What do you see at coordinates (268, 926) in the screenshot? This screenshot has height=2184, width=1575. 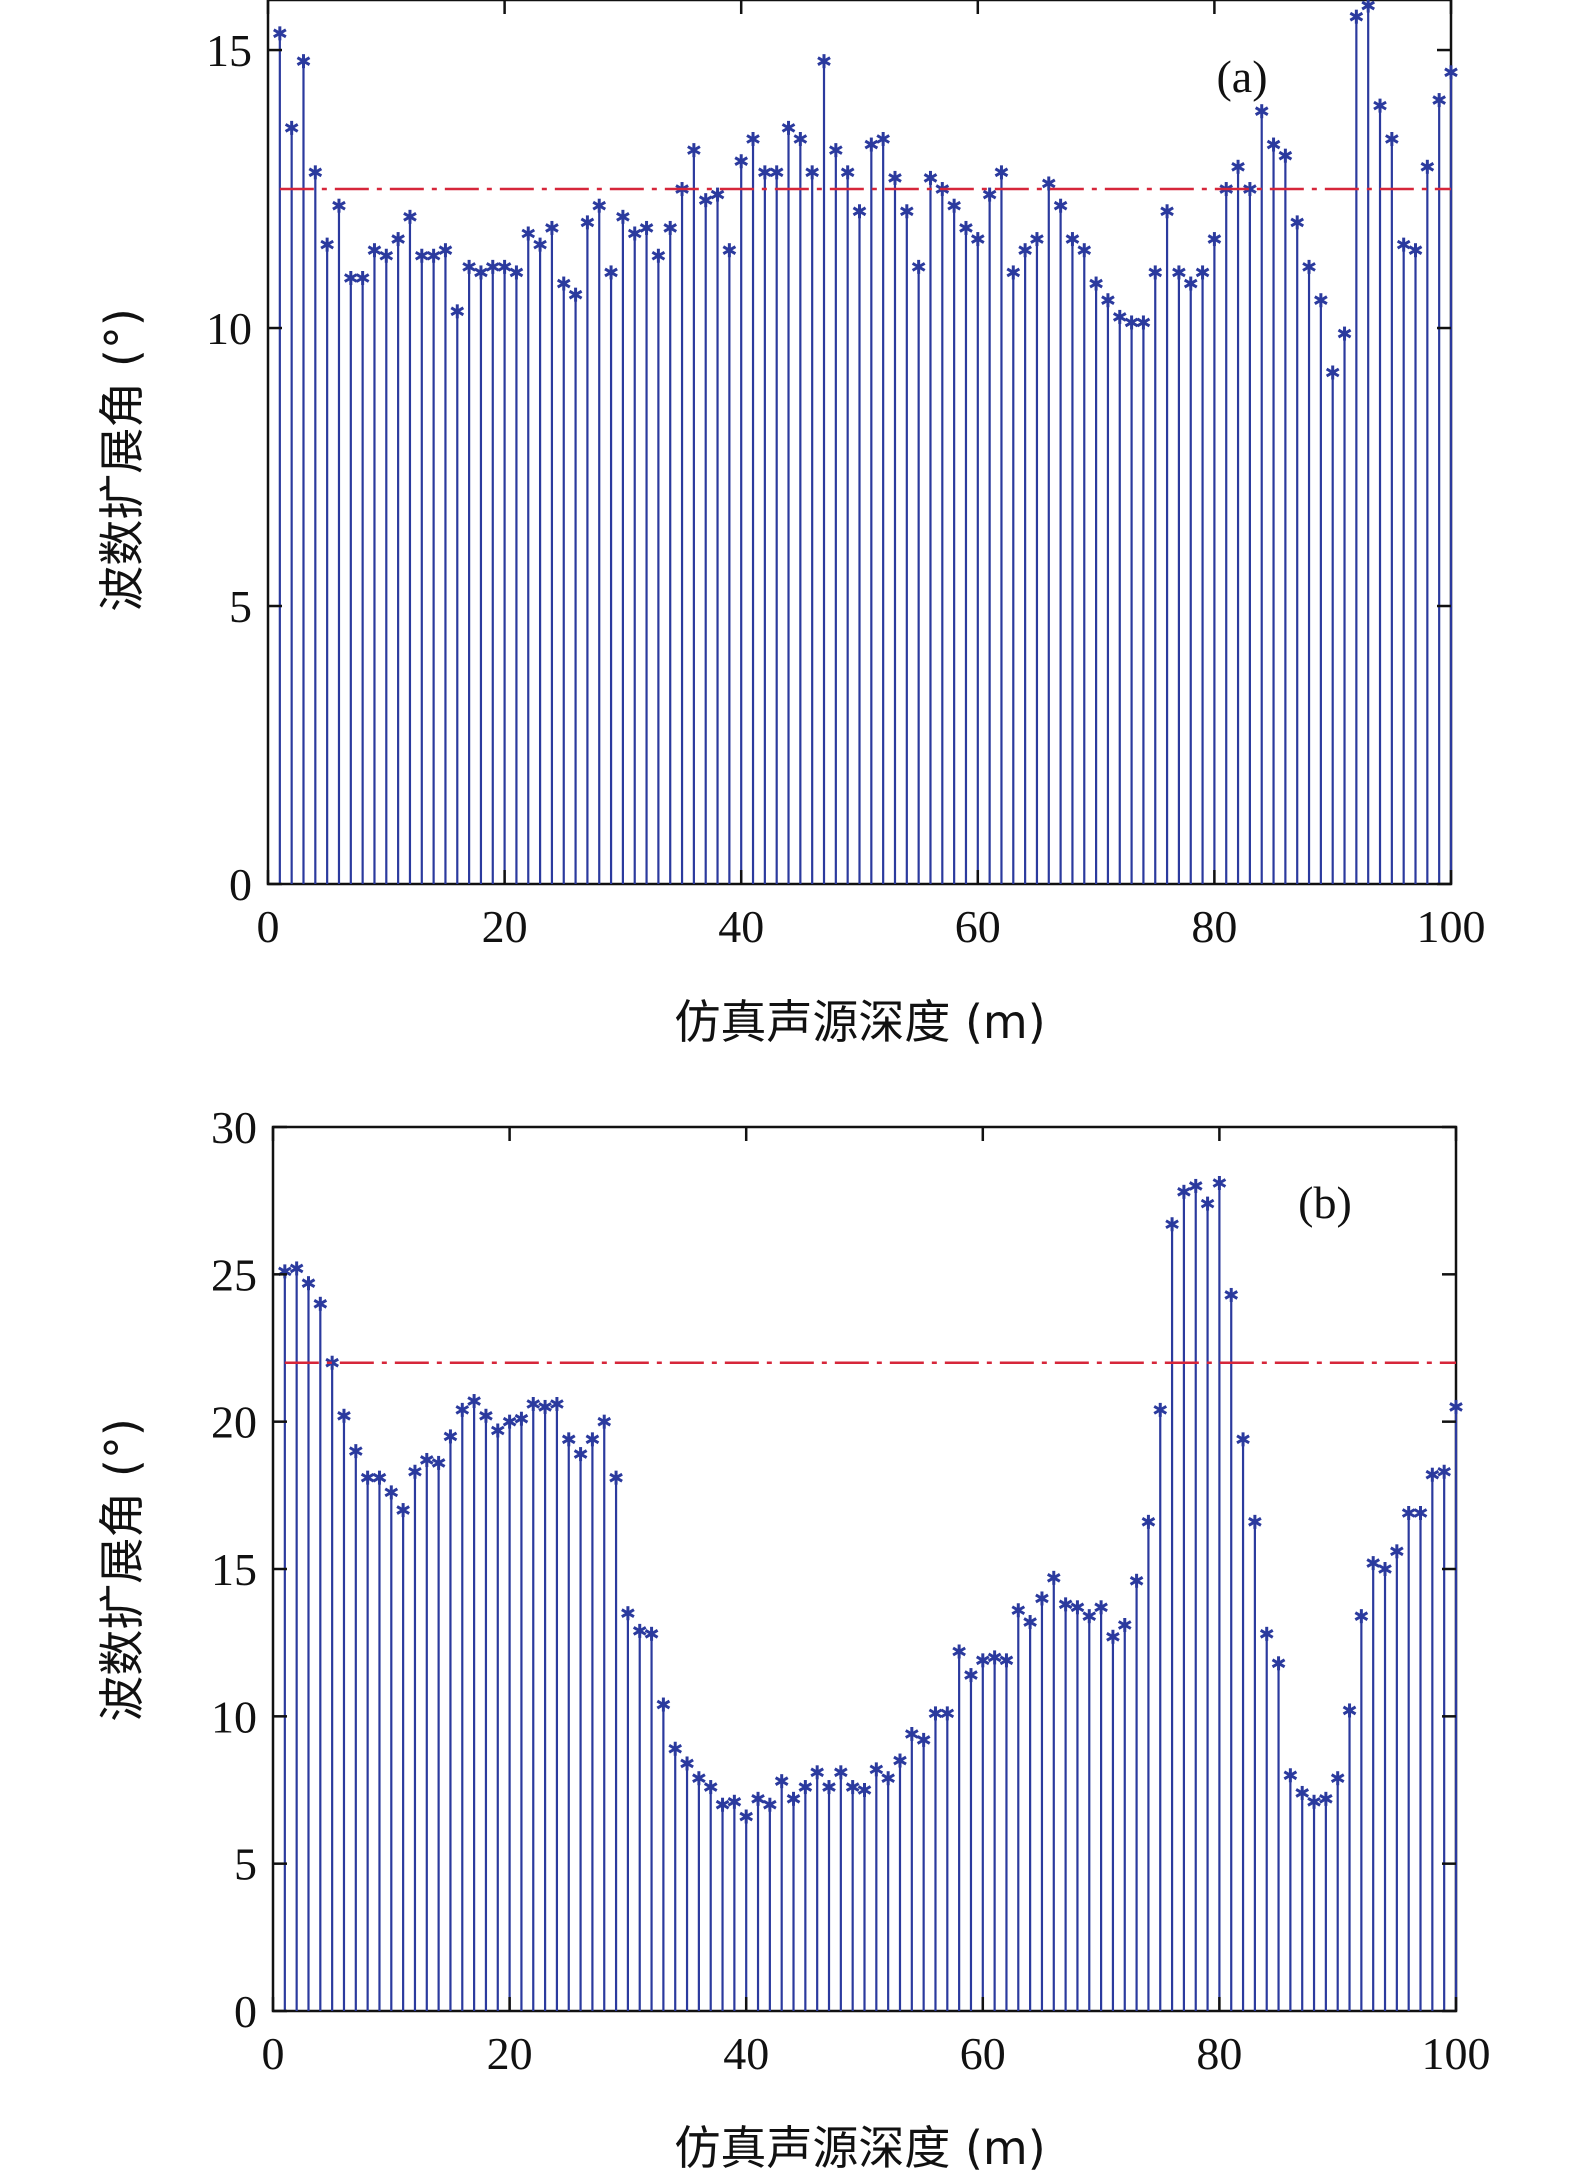 I see `x-tick-label: 0` at bounding box center [268, 926].